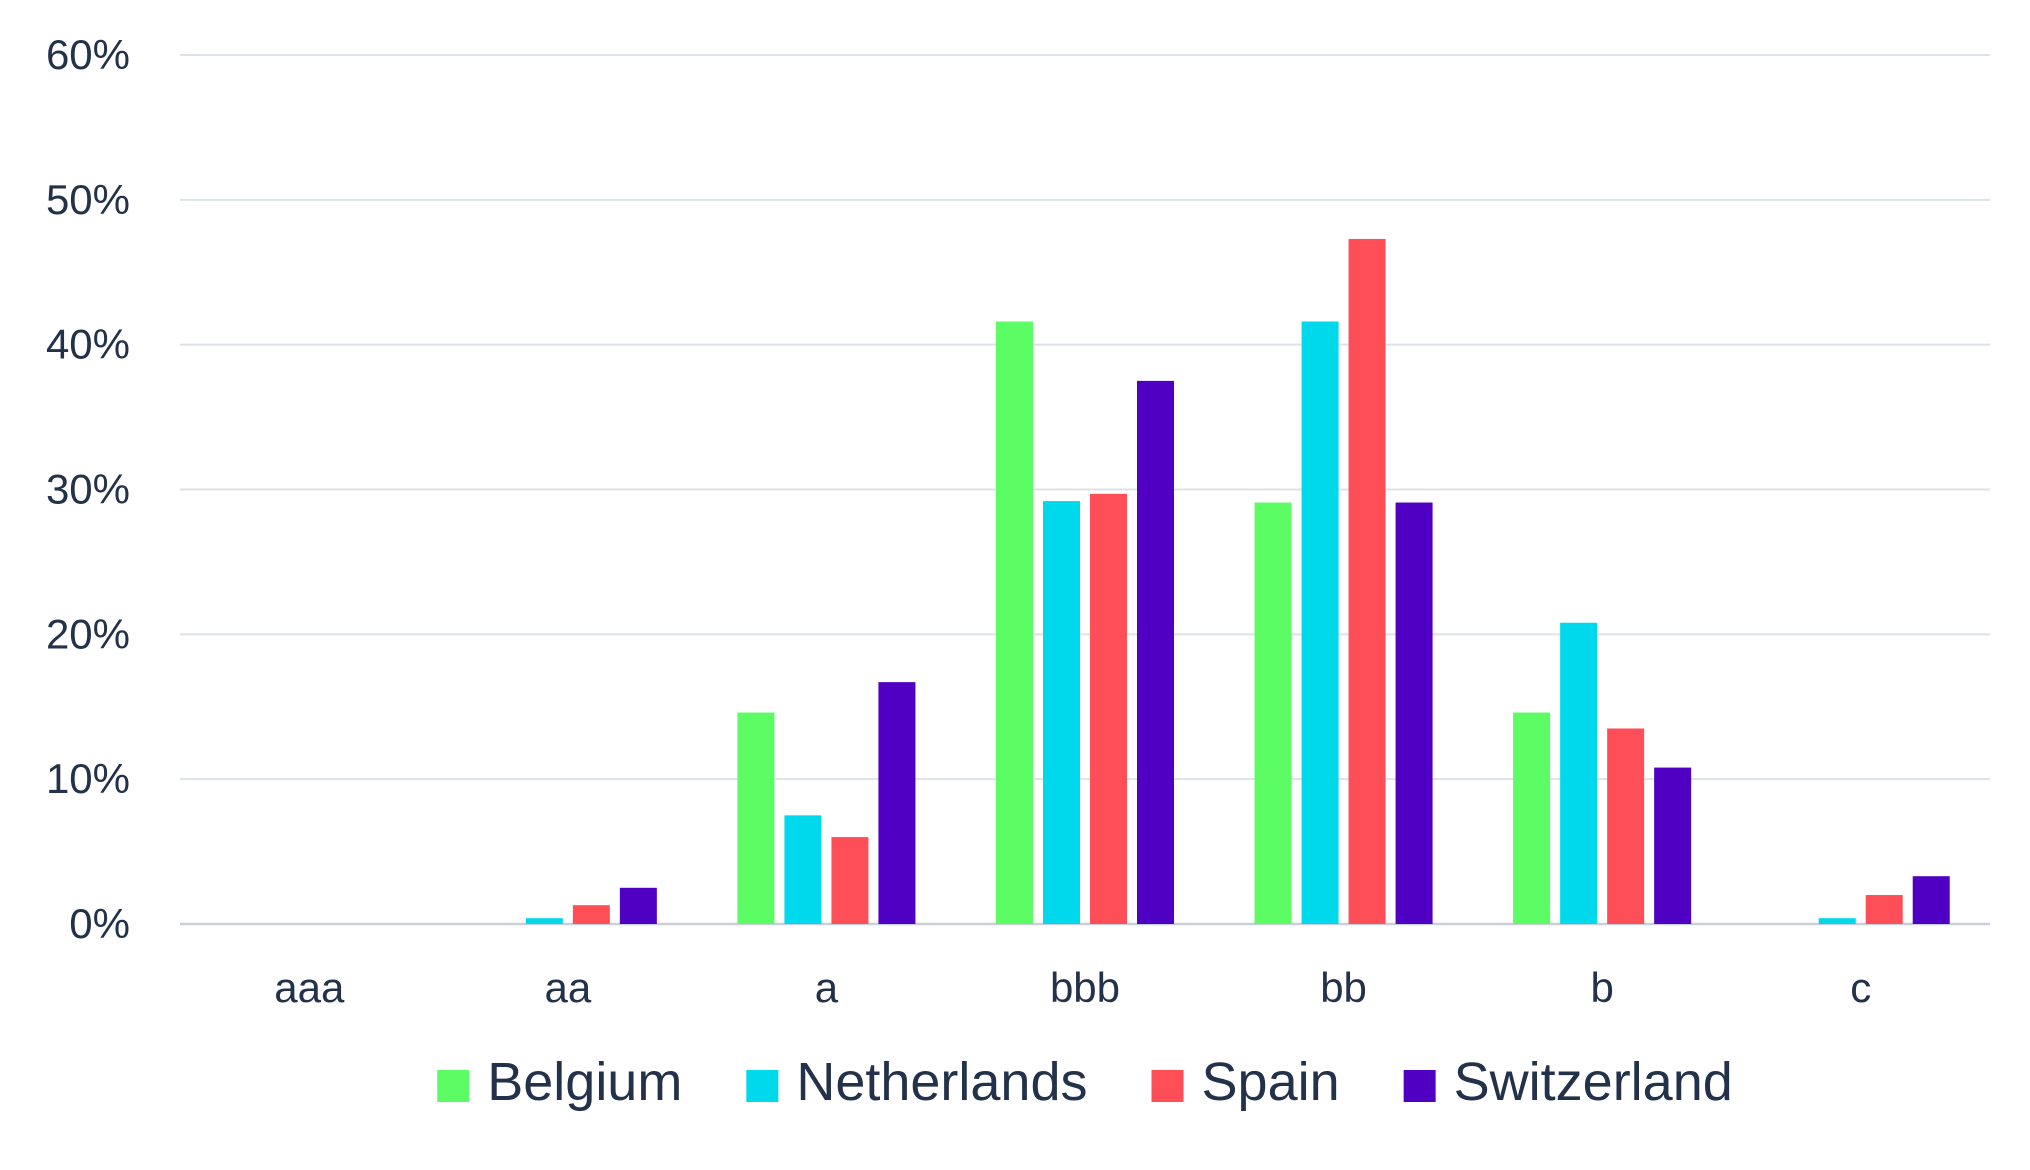 This screenshot has height=1170, width=2030. I want to click on bar-belgium-bb, so click(1273, 713).